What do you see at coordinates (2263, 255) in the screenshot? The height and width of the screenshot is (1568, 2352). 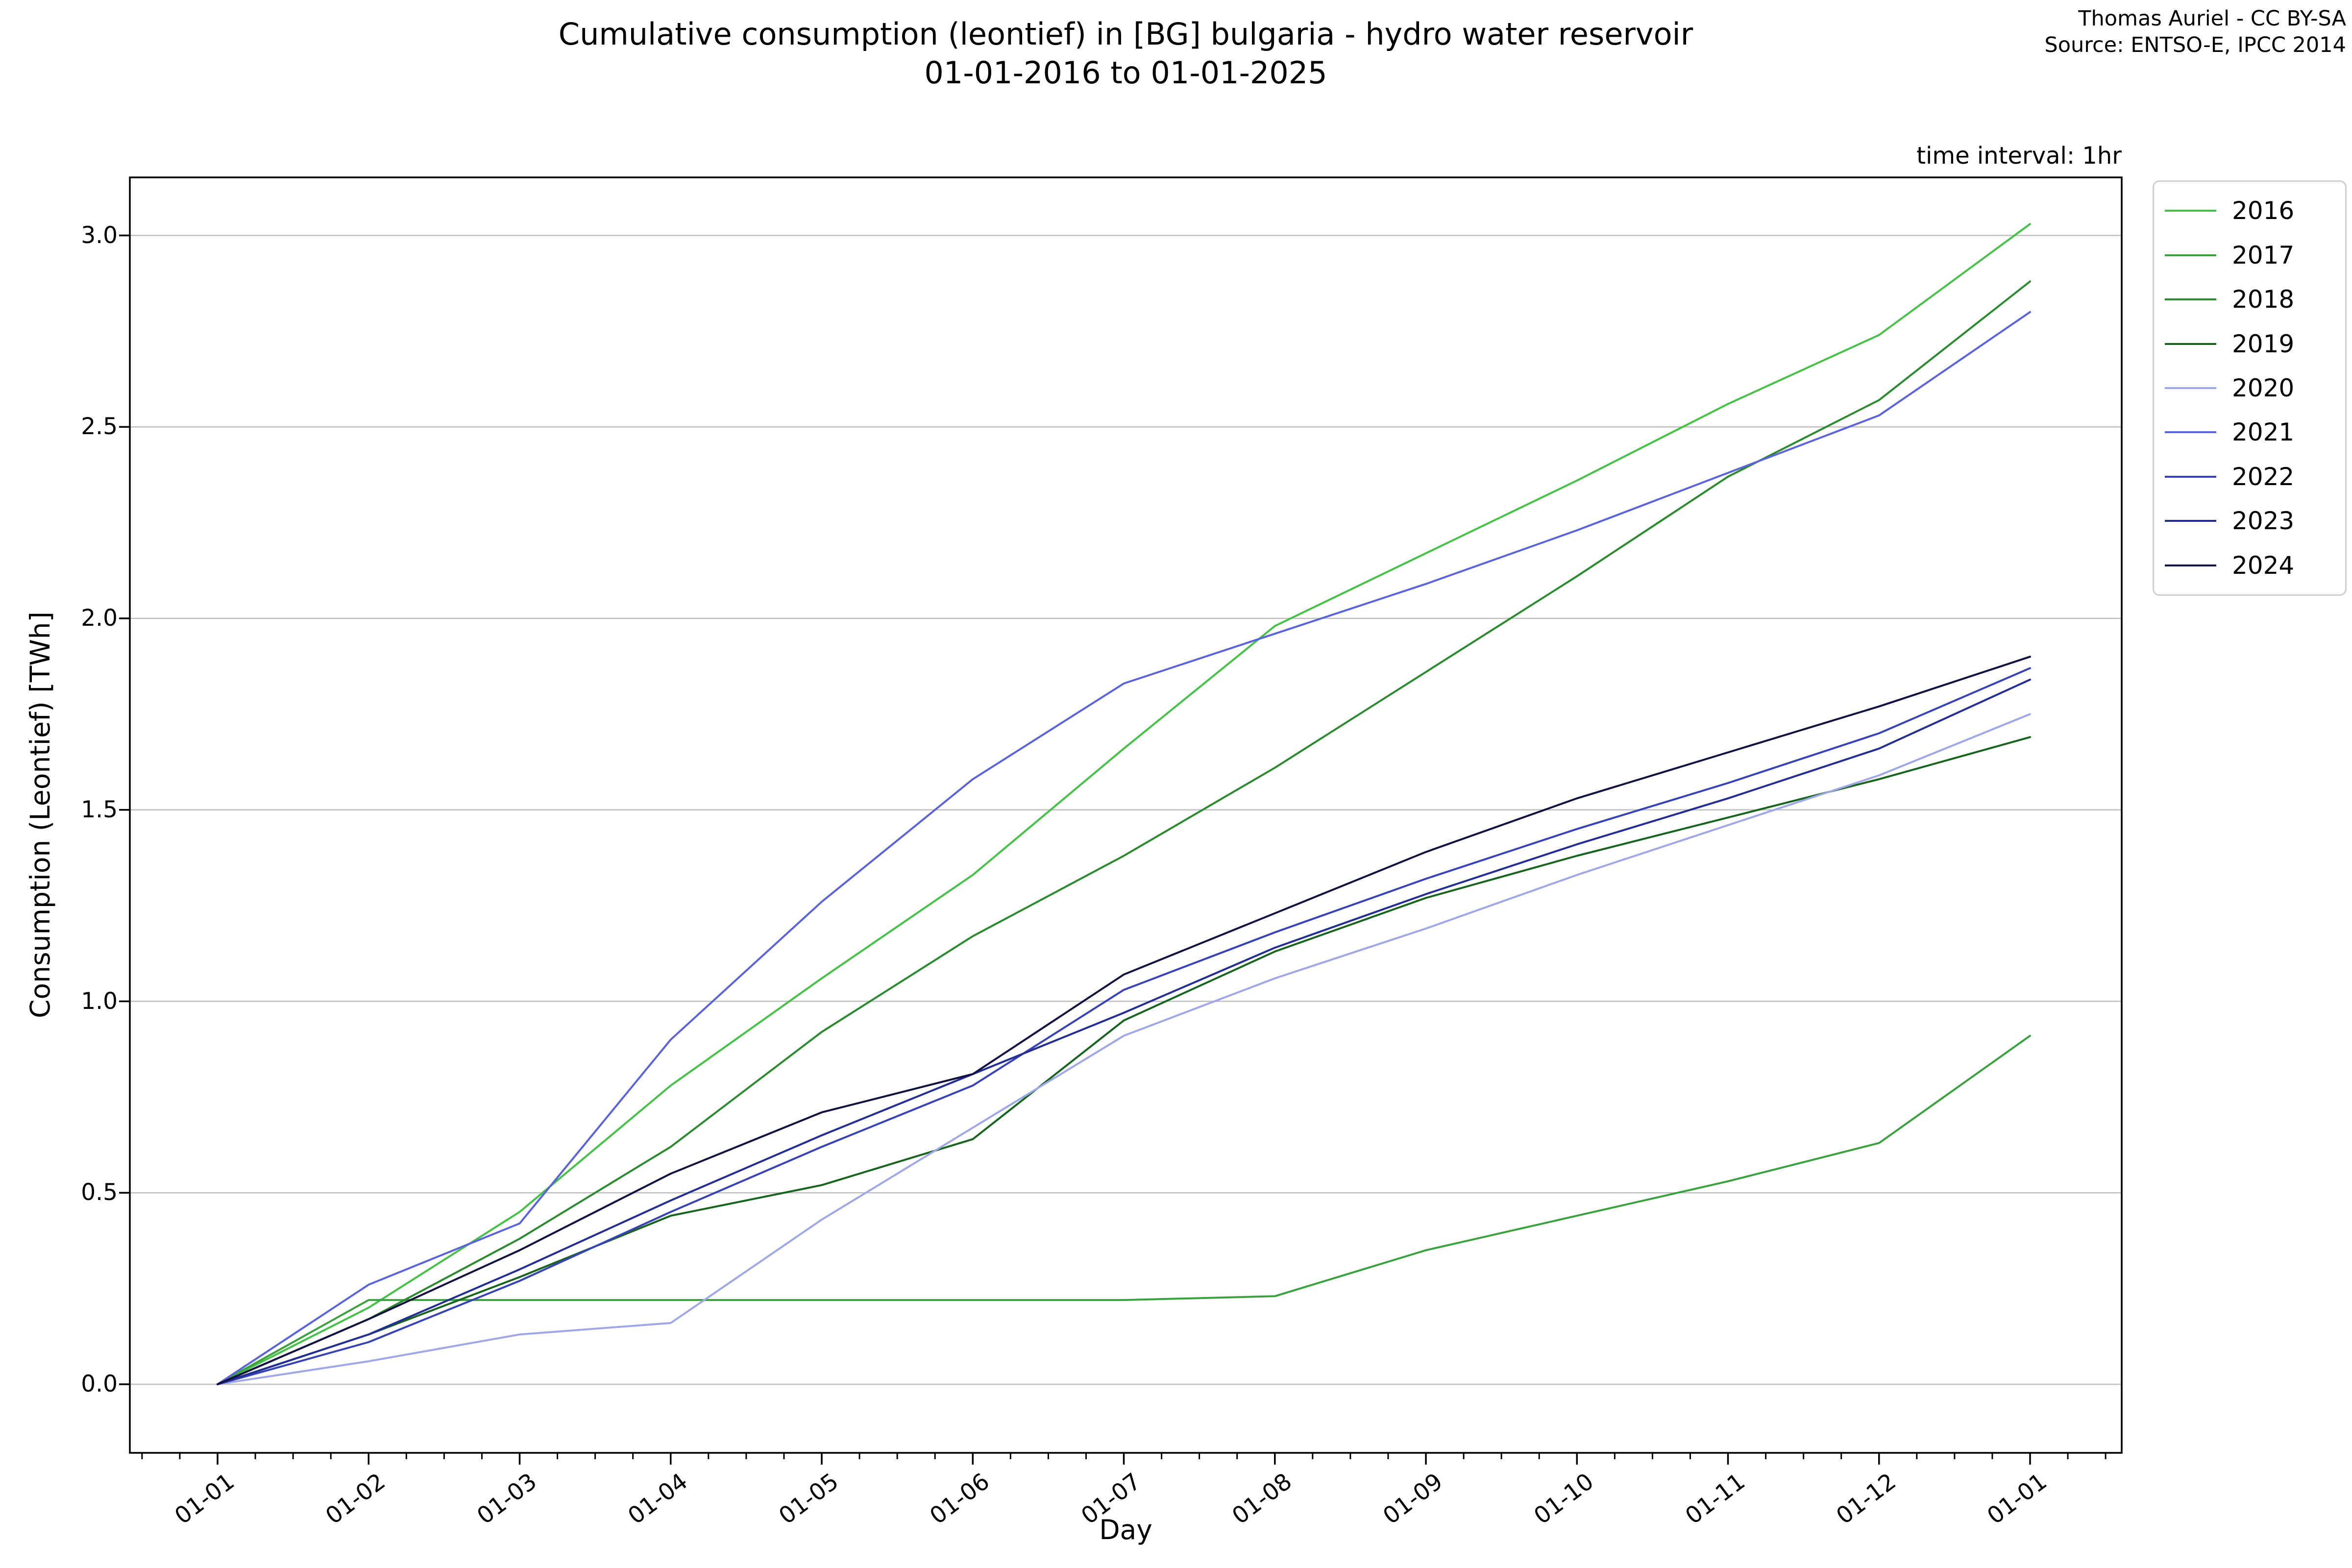 I see `legend-label-2017: 2017` at bounding box center [2263, 255].